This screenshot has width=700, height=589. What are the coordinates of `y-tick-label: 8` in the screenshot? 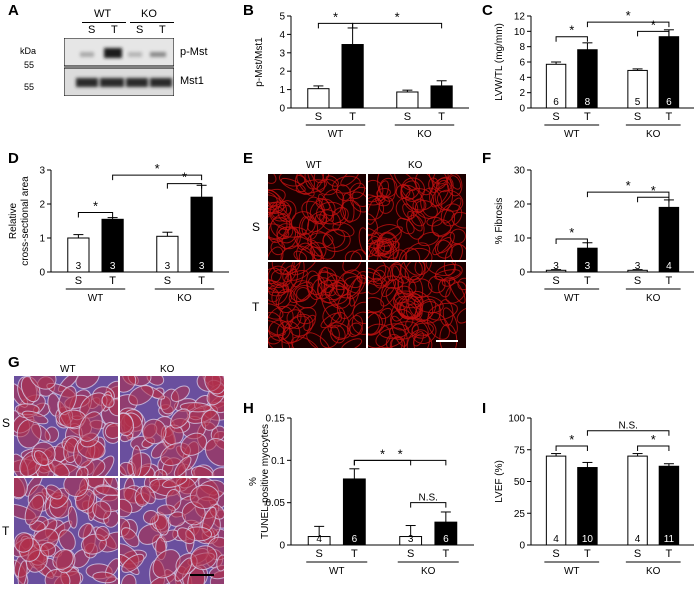 It's located at (522, 47).